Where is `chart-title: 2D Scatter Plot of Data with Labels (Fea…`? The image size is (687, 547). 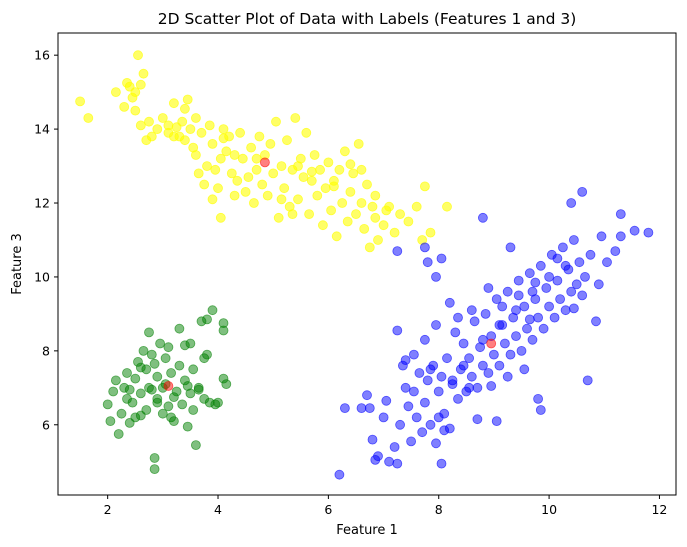
chart-title: 2D Scatter Plot of Data with Labels (Fea… is located at coordinates (367, 19).